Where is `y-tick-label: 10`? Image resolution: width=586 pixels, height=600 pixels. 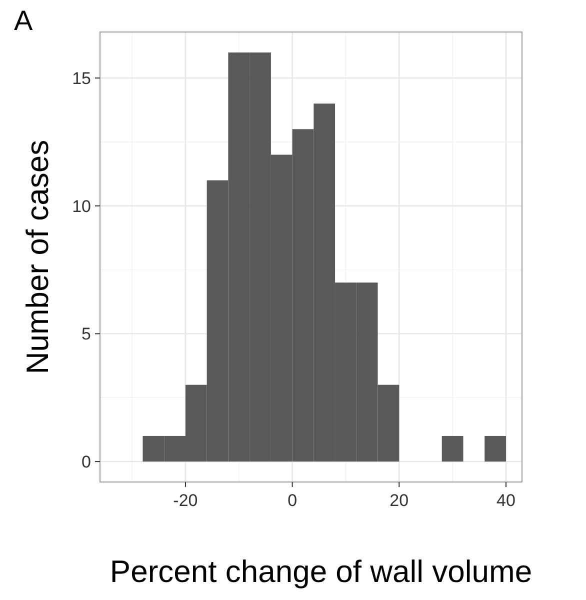 y-tick-label: 10 is located at coordinates (81, 206).